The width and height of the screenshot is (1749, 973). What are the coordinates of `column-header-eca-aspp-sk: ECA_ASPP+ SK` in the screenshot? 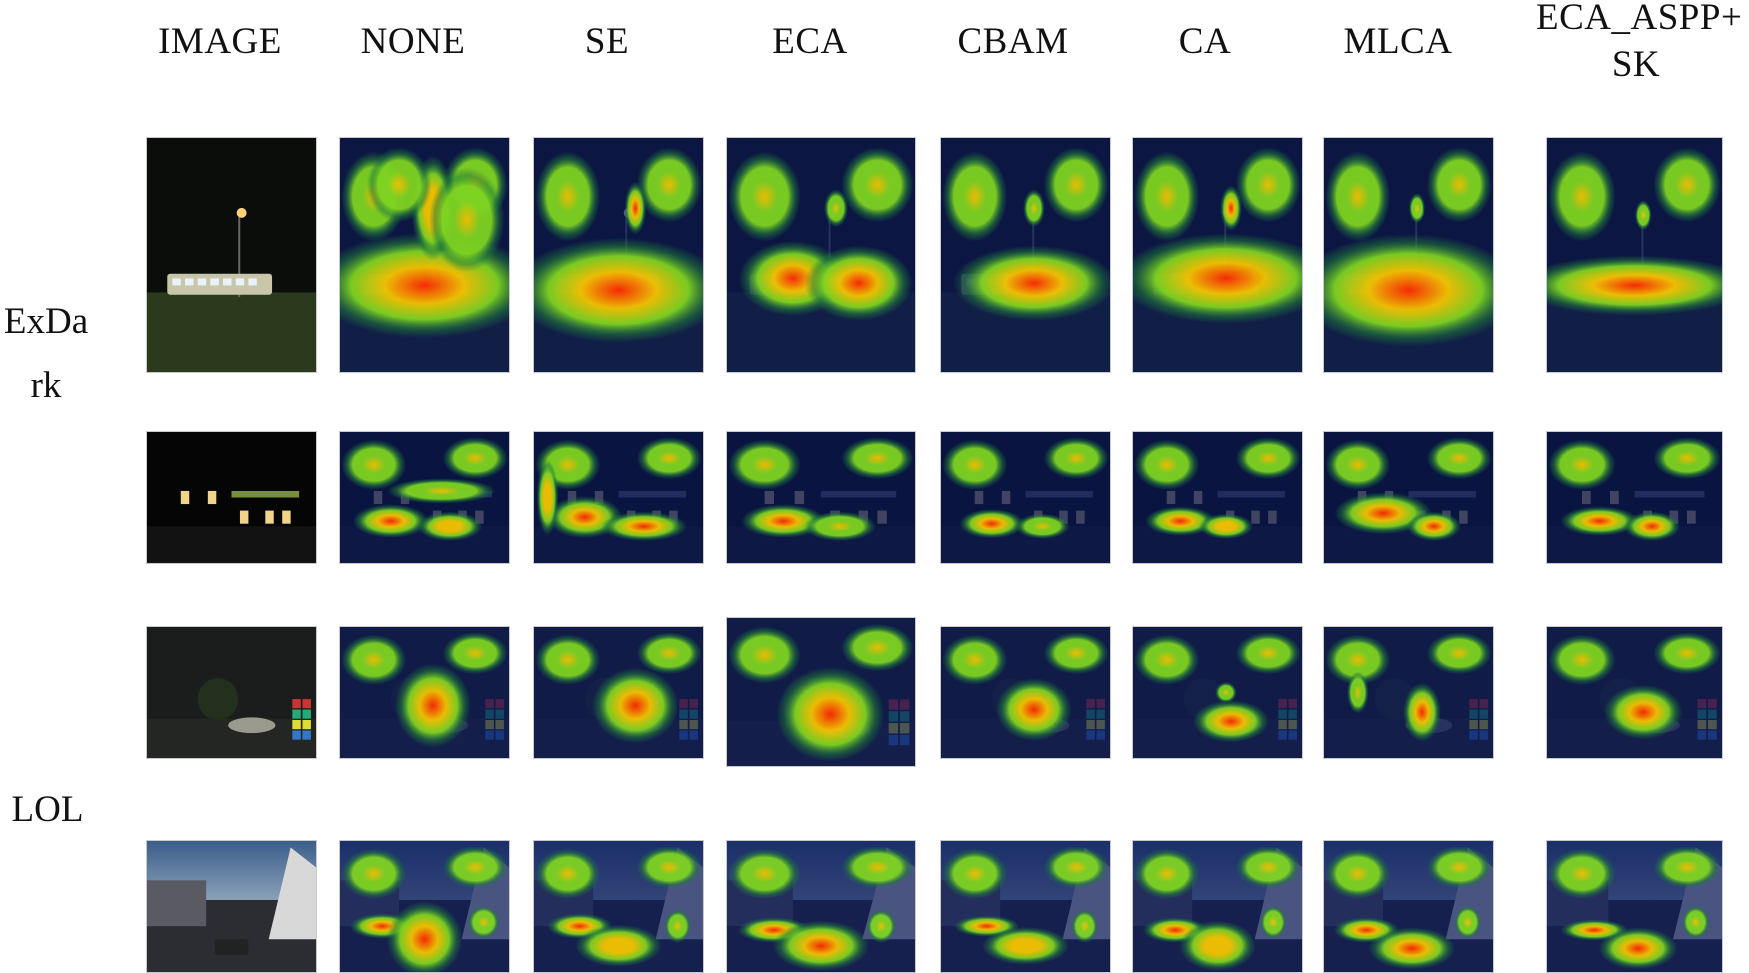 It's located at (1639, 42).